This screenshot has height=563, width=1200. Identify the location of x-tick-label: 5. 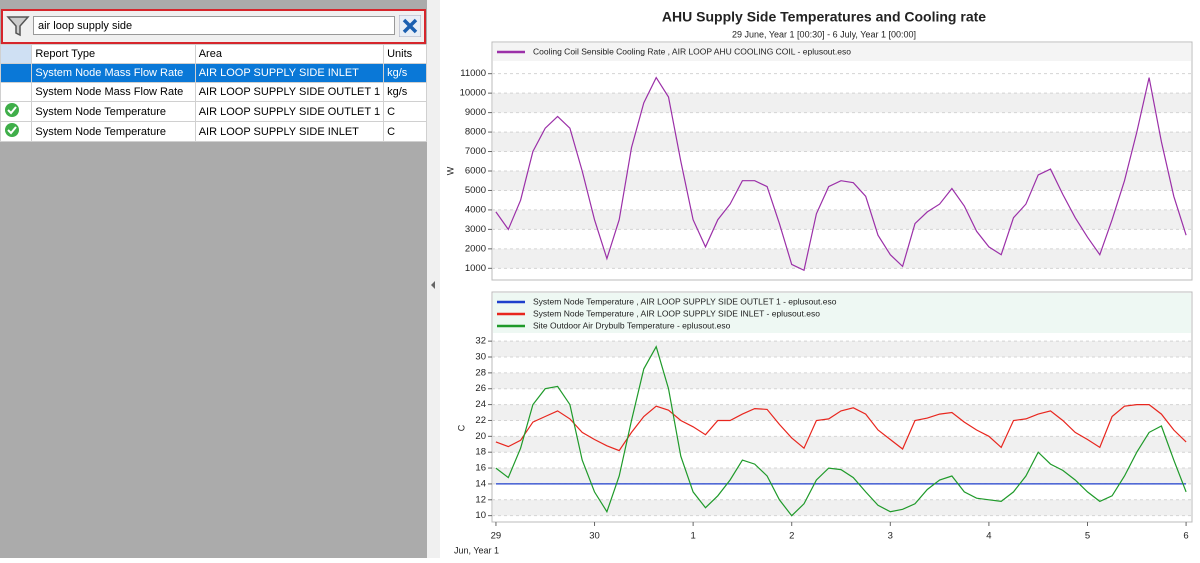
(1087, 536).